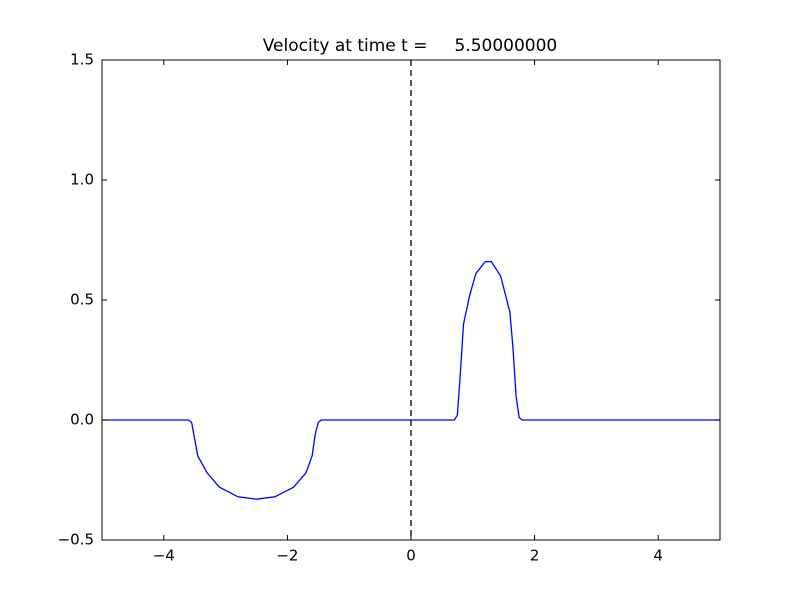 This screenshot has width=800, height=600. Describe the element at coordinates (82, 420) in the screenshot. I see `y-tick-label: 0.0` at that location.